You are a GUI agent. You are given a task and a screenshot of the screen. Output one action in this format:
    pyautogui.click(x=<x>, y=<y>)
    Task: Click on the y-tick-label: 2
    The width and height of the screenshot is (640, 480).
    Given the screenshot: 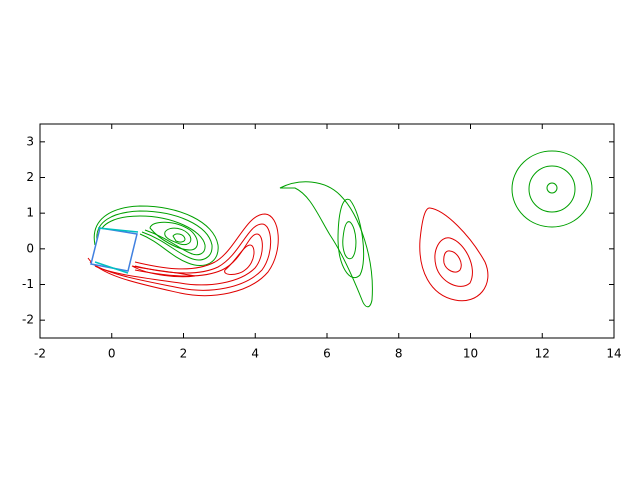 What is the action you would take?
    pyautogui.click(x=30, y=177)
    